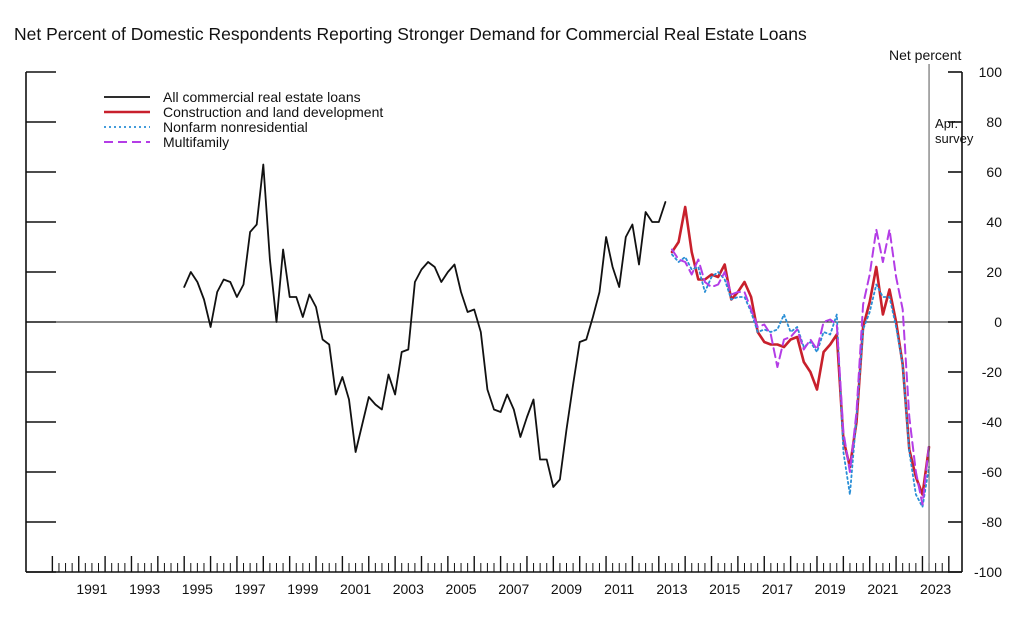 This screenshot has width=1024, height=622. Describe the element at coordinates (992, 422) in the screenshot. I see `y-tick-label: -40` at that location.